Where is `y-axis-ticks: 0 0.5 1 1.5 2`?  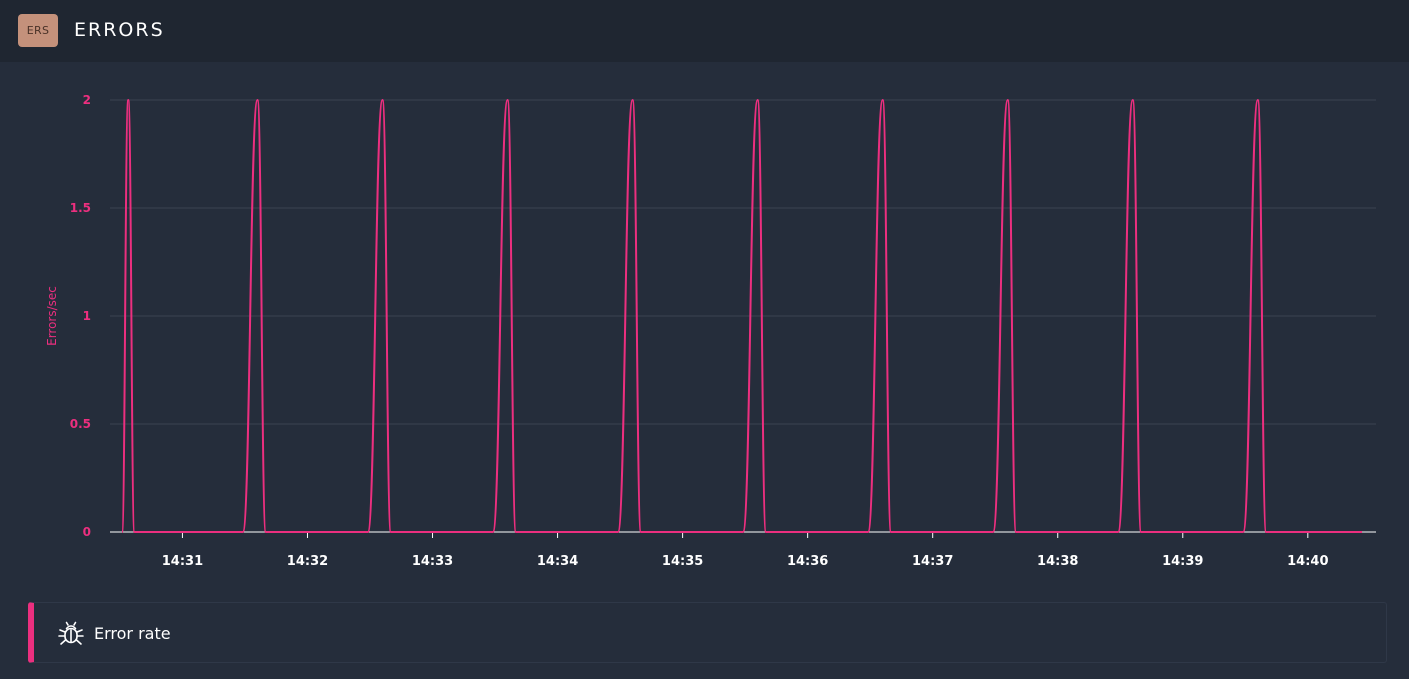
y-axis-ticks: 0 0.5 1 1.5 2 is located at coordinates (80, 316).